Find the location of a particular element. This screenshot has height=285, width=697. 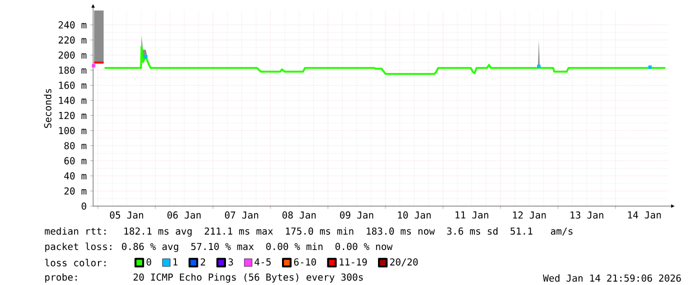

legend-label: 0 is located at coordinates (149, 262).